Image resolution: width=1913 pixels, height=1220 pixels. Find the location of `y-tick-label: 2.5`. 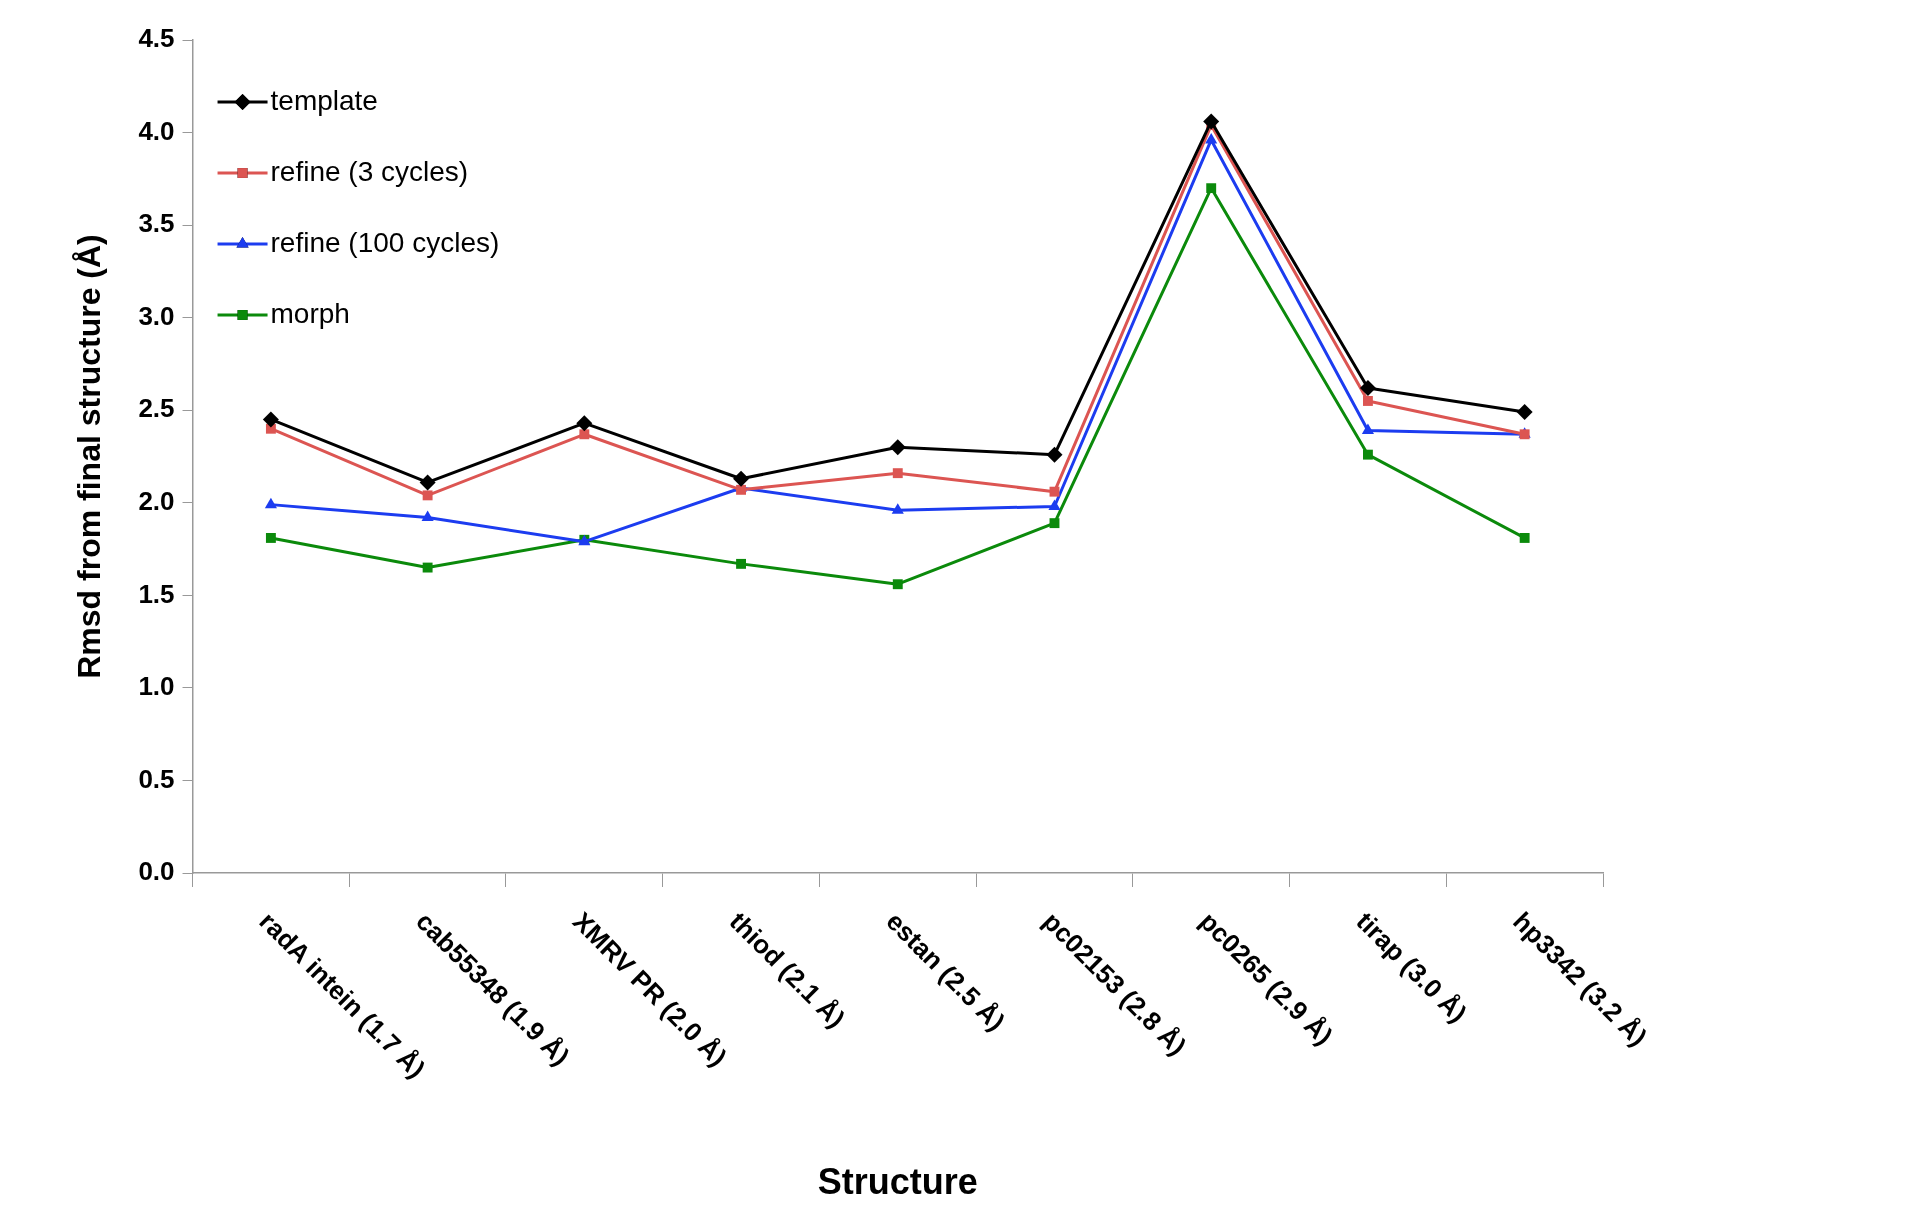

y-tick-label: 2.5 is located at coordinates (156, 408).